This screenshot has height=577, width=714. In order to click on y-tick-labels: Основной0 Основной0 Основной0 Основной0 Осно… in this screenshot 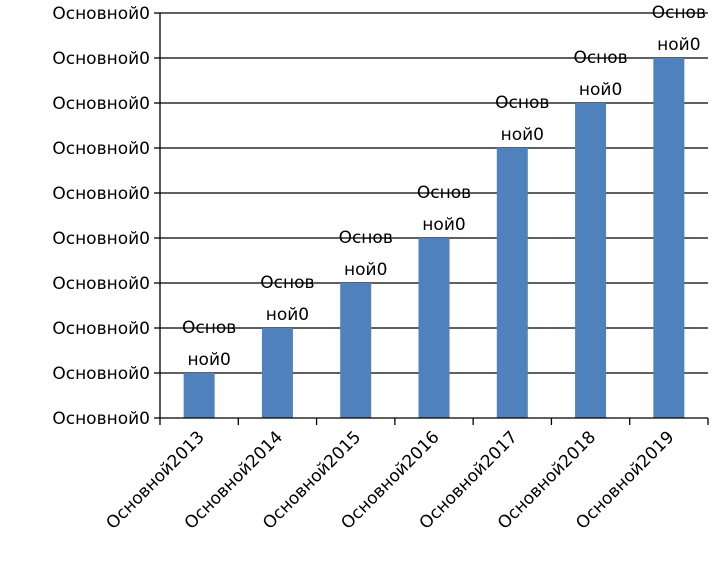, I will do `click(101, 216)`.